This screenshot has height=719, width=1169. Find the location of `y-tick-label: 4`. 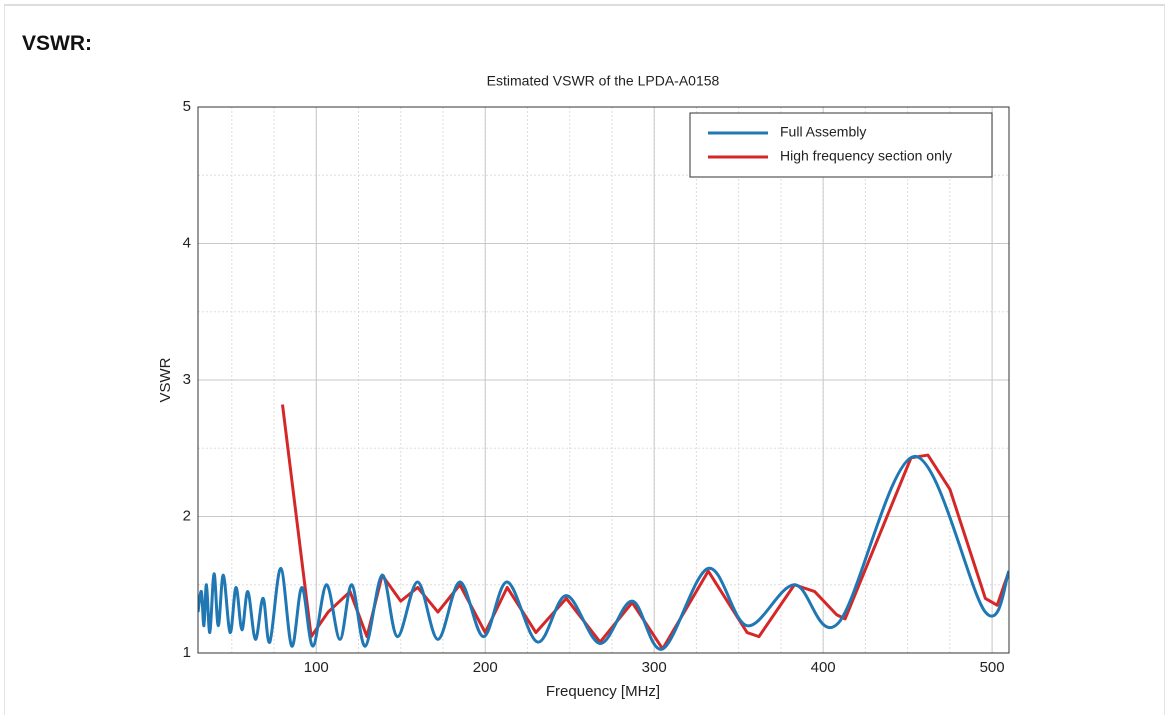

y-tick-label: 4 is located at coordinates (187, 242).